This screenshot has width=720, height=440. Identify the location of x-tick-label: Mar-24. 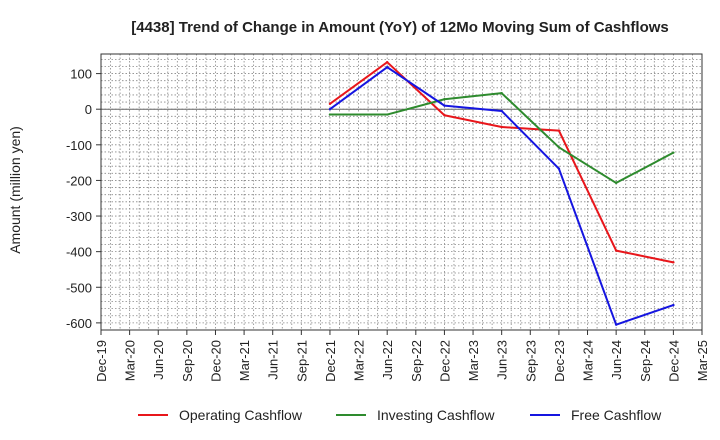
(588, 360).